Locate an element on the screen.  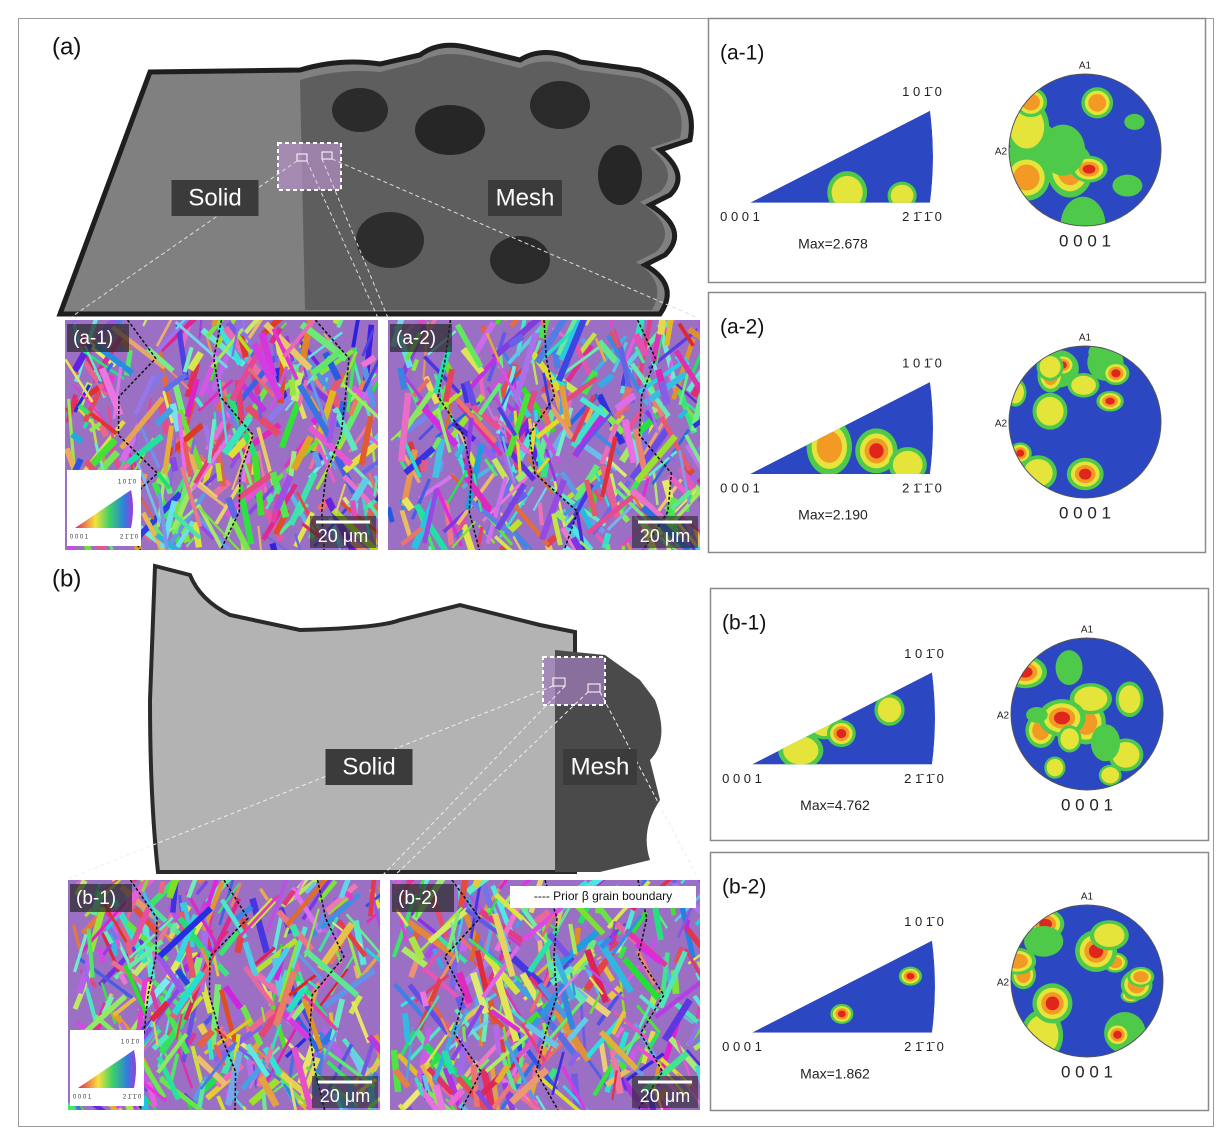
contour is located at coordinates (1037, 714).